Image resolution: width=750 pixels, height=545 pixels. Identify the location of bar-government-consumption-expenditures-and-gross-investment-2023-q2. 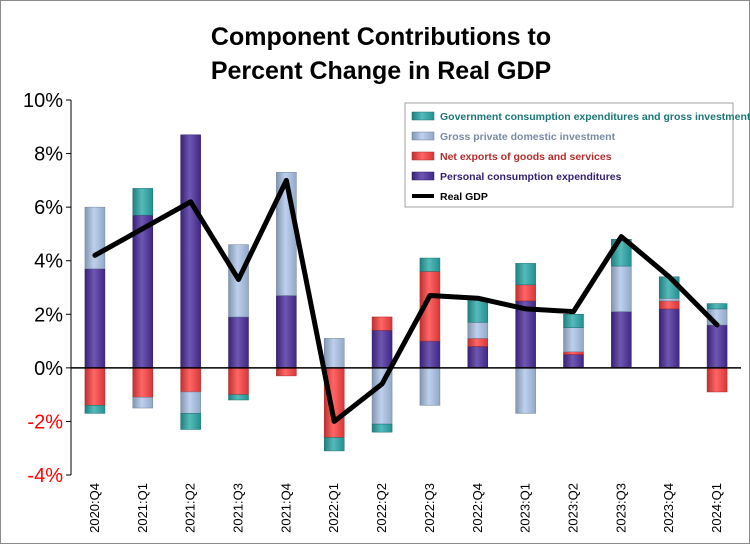
(573, 321).